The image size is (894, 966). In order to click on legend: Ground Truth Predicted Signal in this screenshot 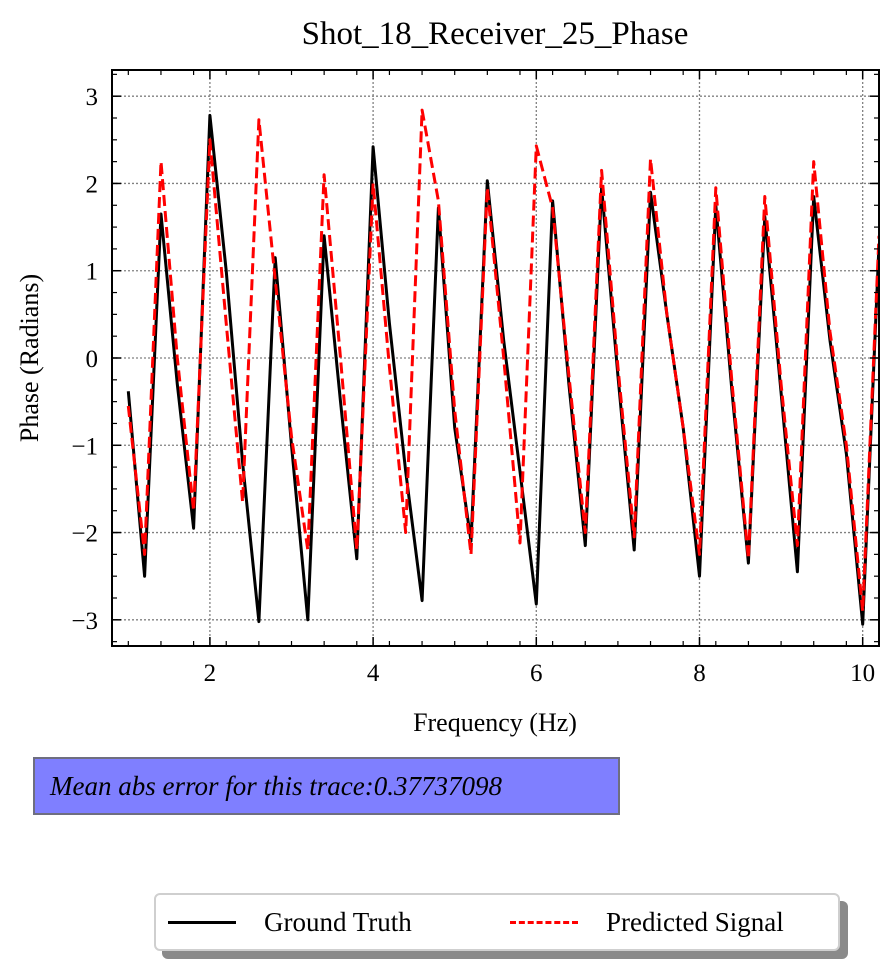, I will do `click(497, 922)`.